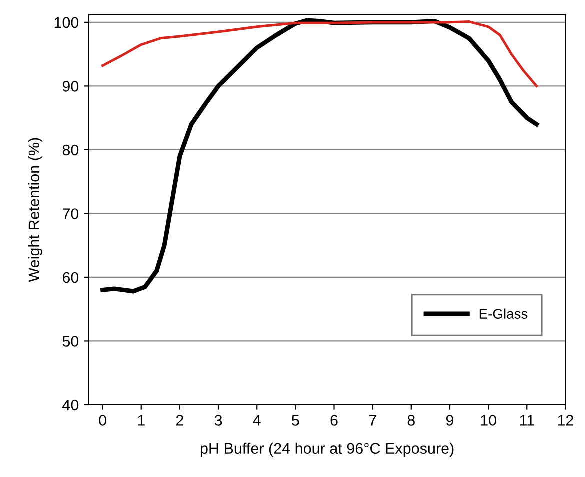 Image resolution: width=585 pixels, height=477 pixels. I want to click on x-tick-label: 9, so click(450, 420).